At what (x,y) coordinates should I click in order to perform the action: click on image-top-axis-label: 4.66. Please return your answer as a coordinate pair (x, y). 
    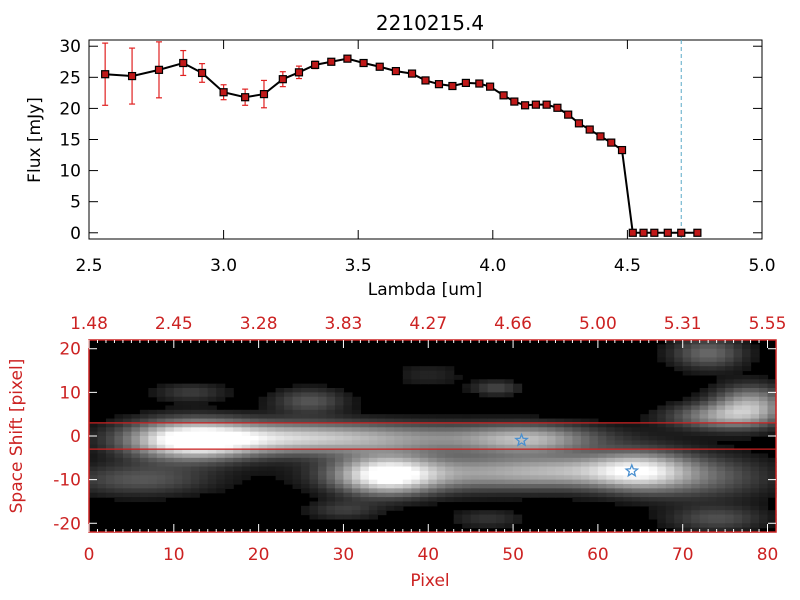
    Looking at the image, I should click on (513, 324).